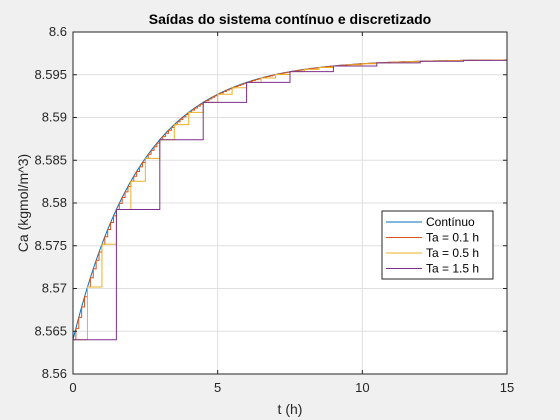  I want to click on legend: Contínuo Ta = 0.1 hTa = 0.5 h Ta = 1.5 h, so click(437, 245).